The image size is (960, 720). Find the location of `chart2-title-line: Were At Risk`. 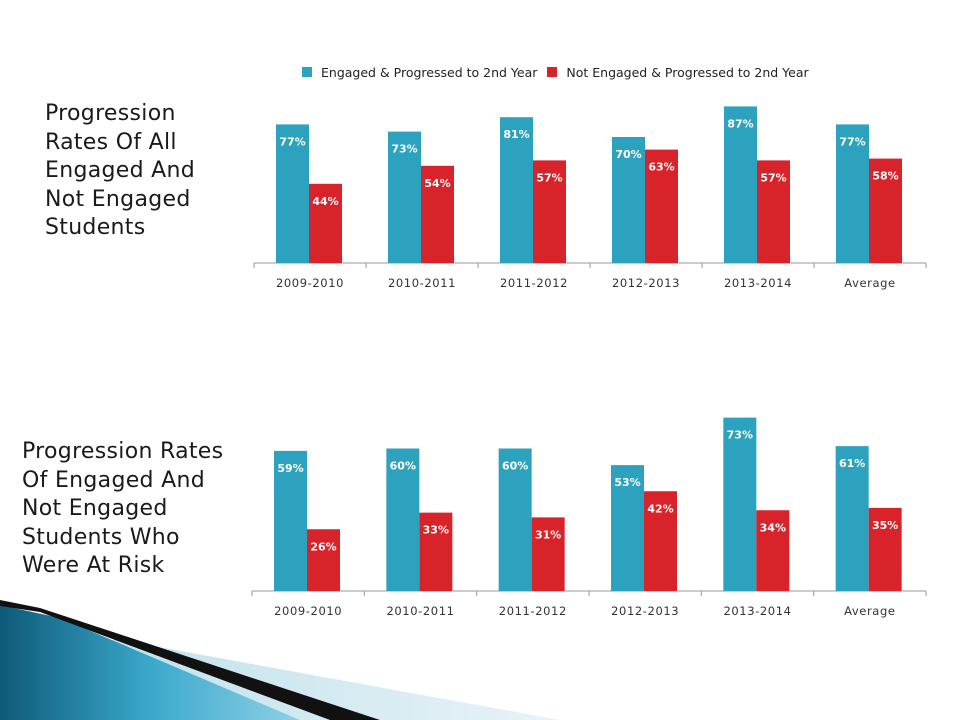

chart2-title-line: Were At Risk is located at coordinates (93, 565).